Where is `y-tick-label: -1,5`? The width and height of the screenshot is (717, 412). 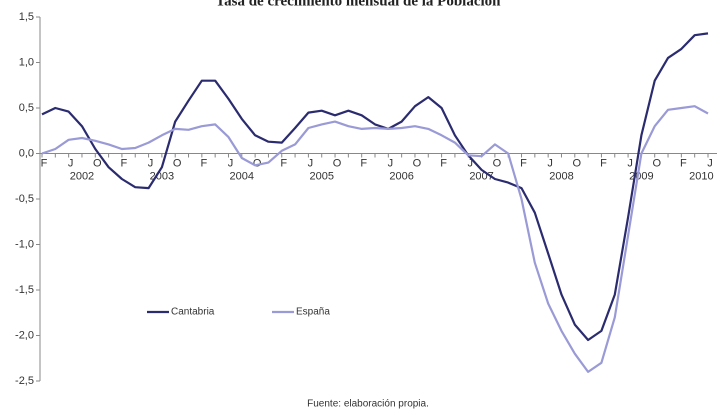
y-tick-label: -1,5 is located at coordinates (24, 290).